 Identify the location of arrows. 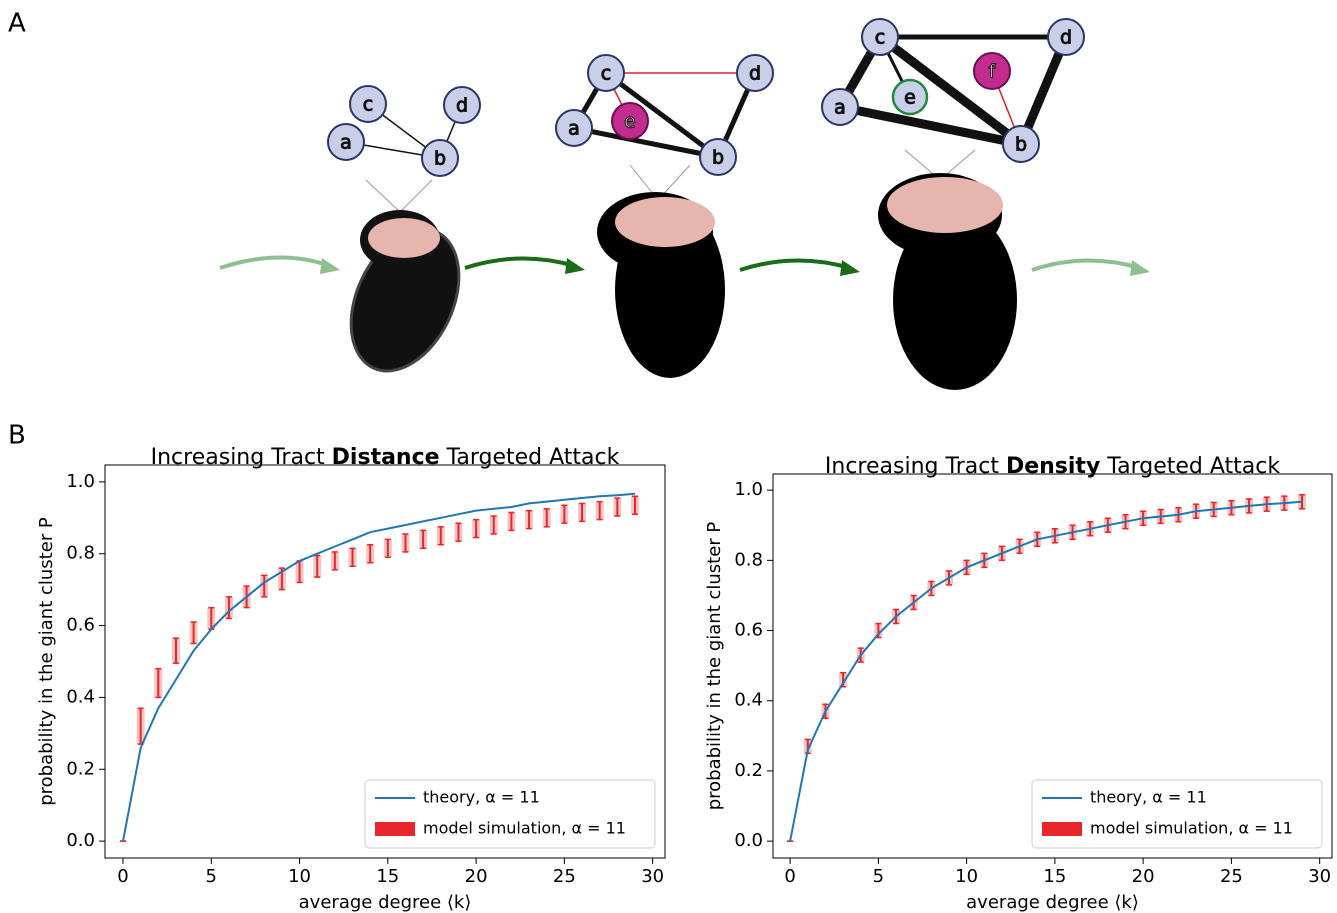
(684, 265).